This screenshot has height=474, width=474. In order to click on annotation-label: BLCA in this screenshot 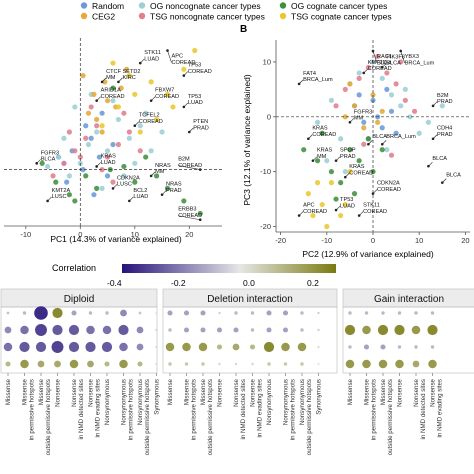, I will do `click(48, 160)`.